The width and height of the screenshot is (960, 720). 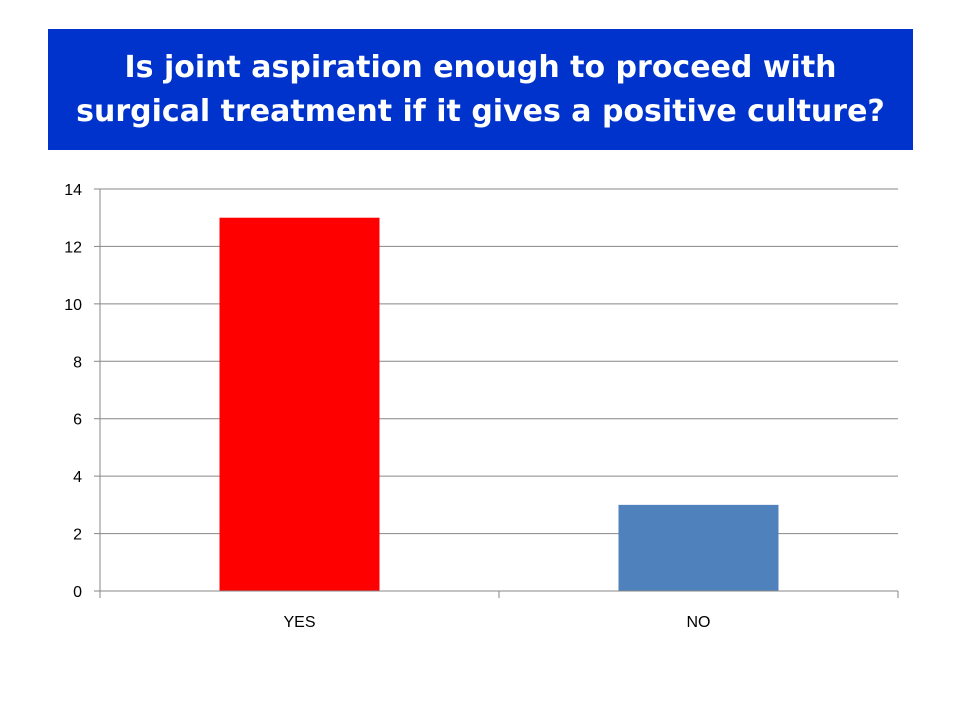 What do you see at coordinates (499, 611) in the screenshot?
I see `x-axis-ticks: YES NO` at bounding box center [499, 611].